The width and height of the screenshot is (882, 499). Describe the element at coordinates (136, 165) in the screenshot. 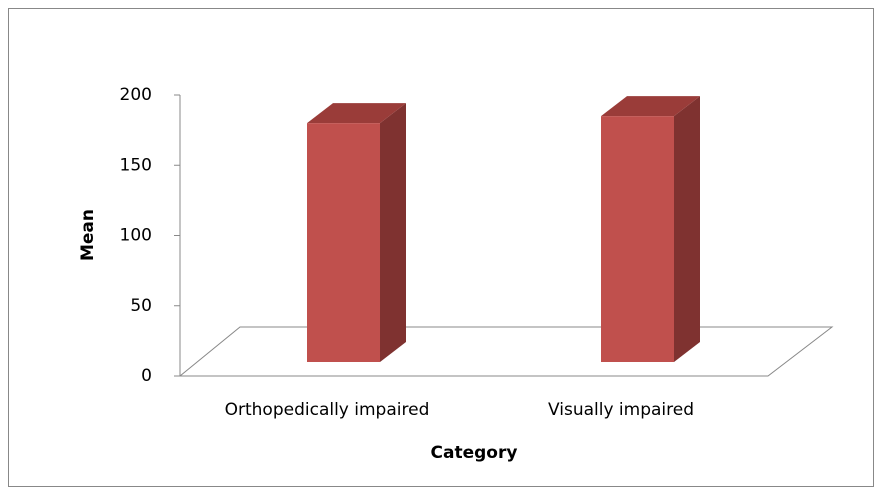

I see `y-tick-label: 150` at that location.